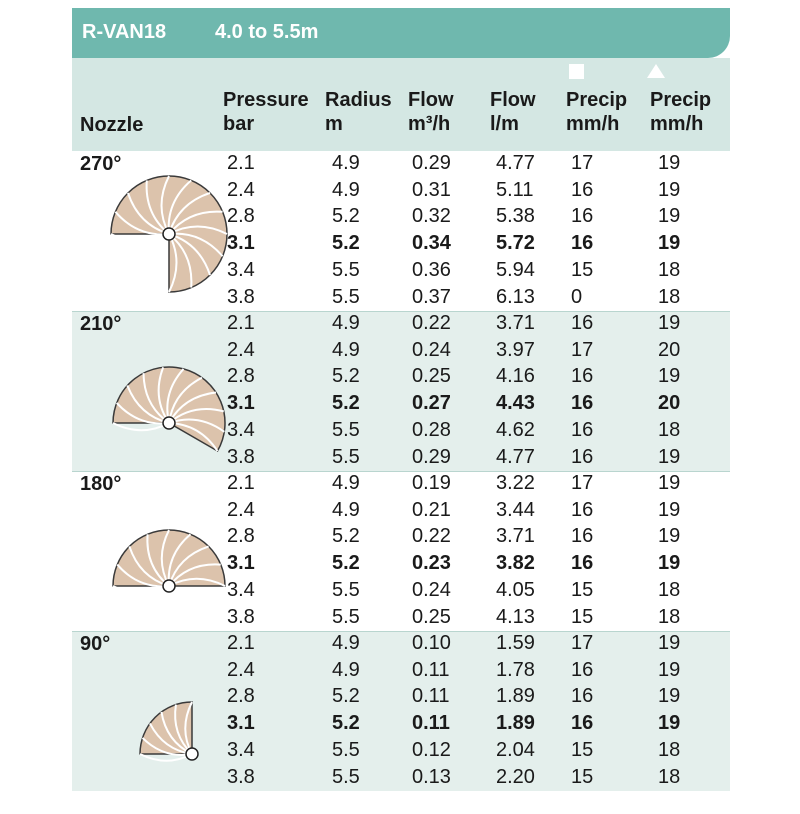 The height and width of the screenshot is (814, 800). Describe the element at coordinates (401, 217) in the screenshot. I see `table-row: 2.8 5.2 0.32 5.38 16 19` at that location.